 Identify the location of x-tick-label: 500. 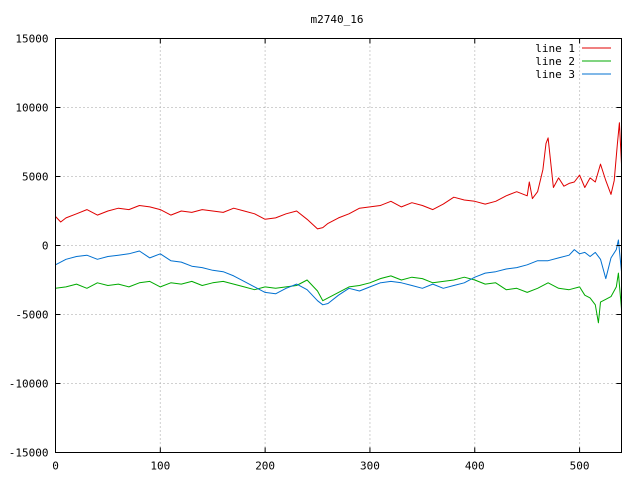
(580, 466).